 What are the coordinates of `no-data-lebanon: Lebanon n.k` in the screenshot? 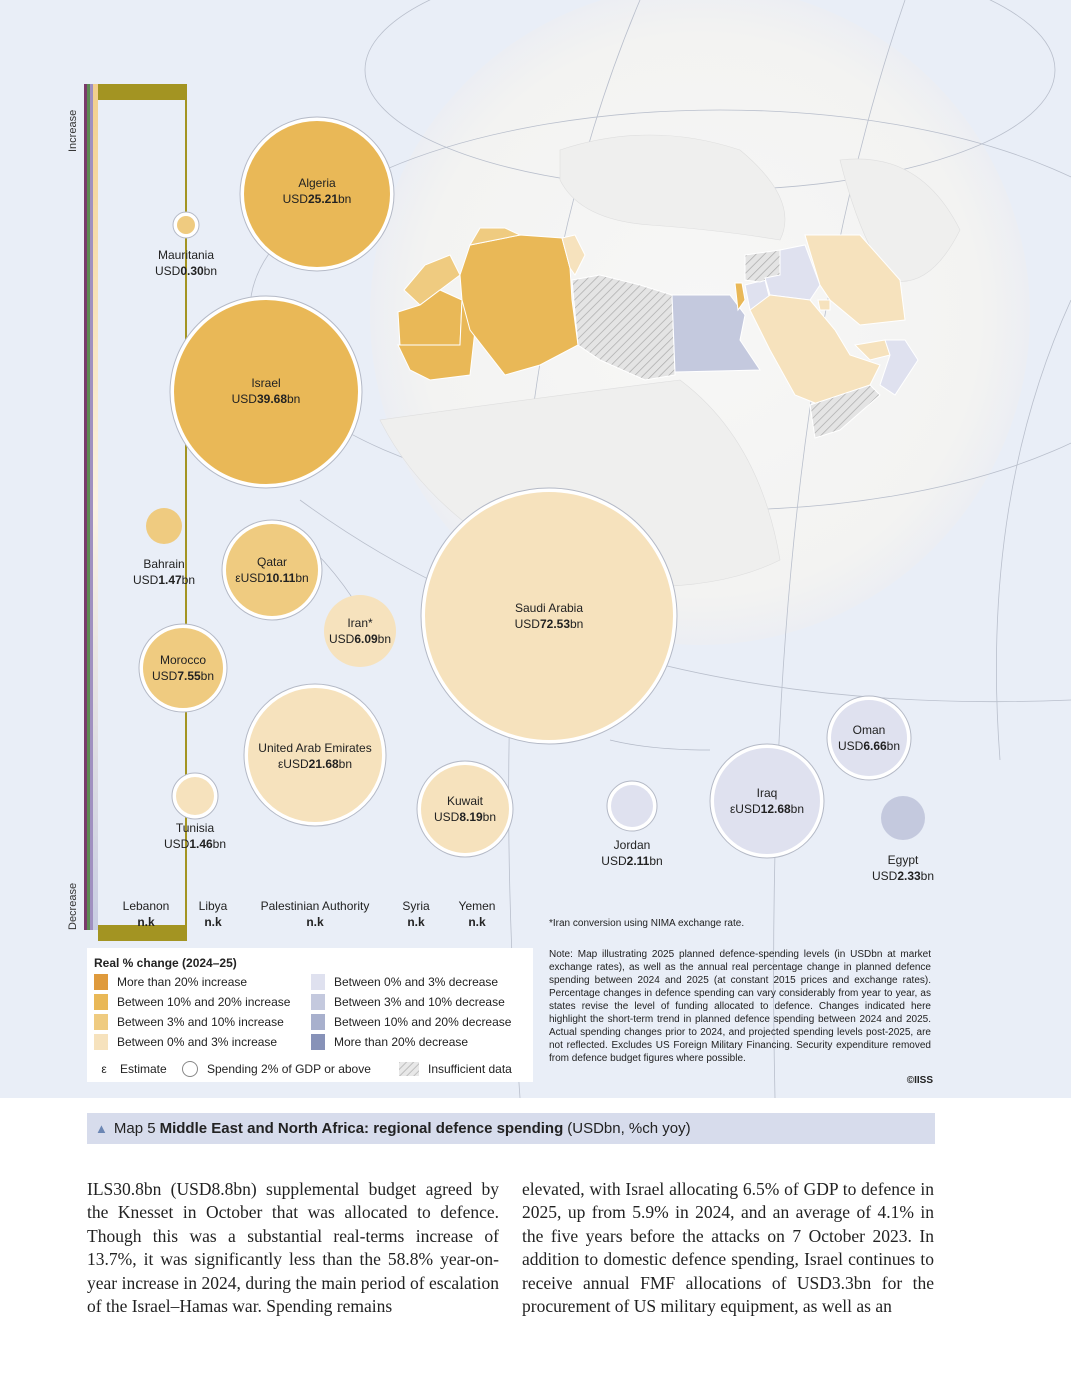 It's located at (146, 914).